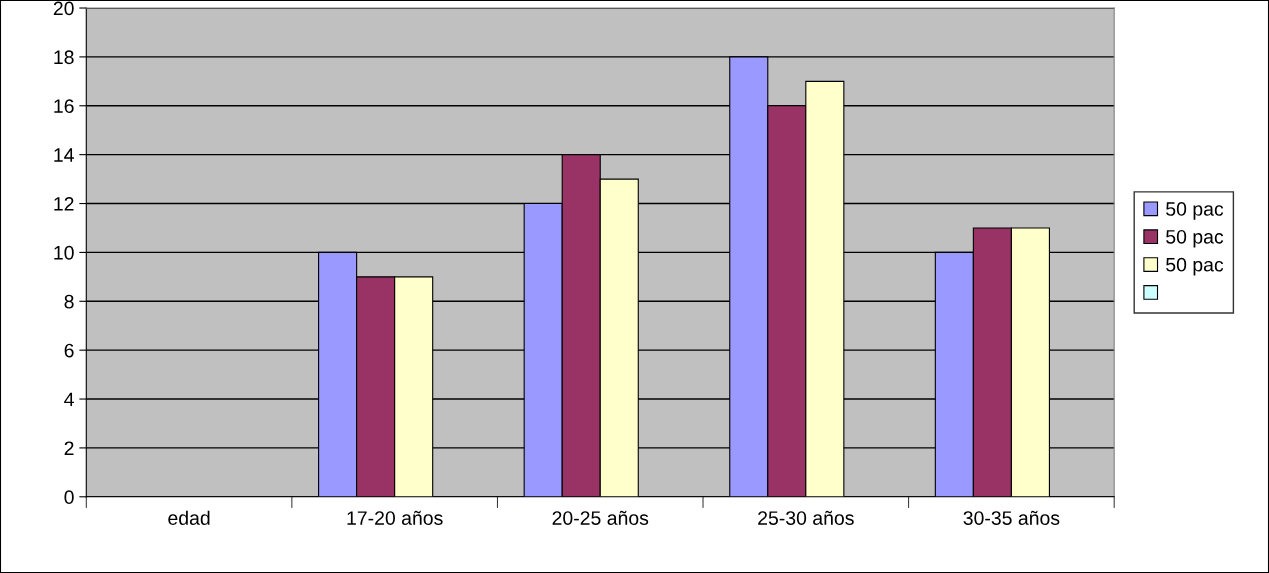  What do you see at coordinates (1011, 517) in the screenshot?
I see `x-tick-label: 30-35 años` at bounding box center [1011, 517].